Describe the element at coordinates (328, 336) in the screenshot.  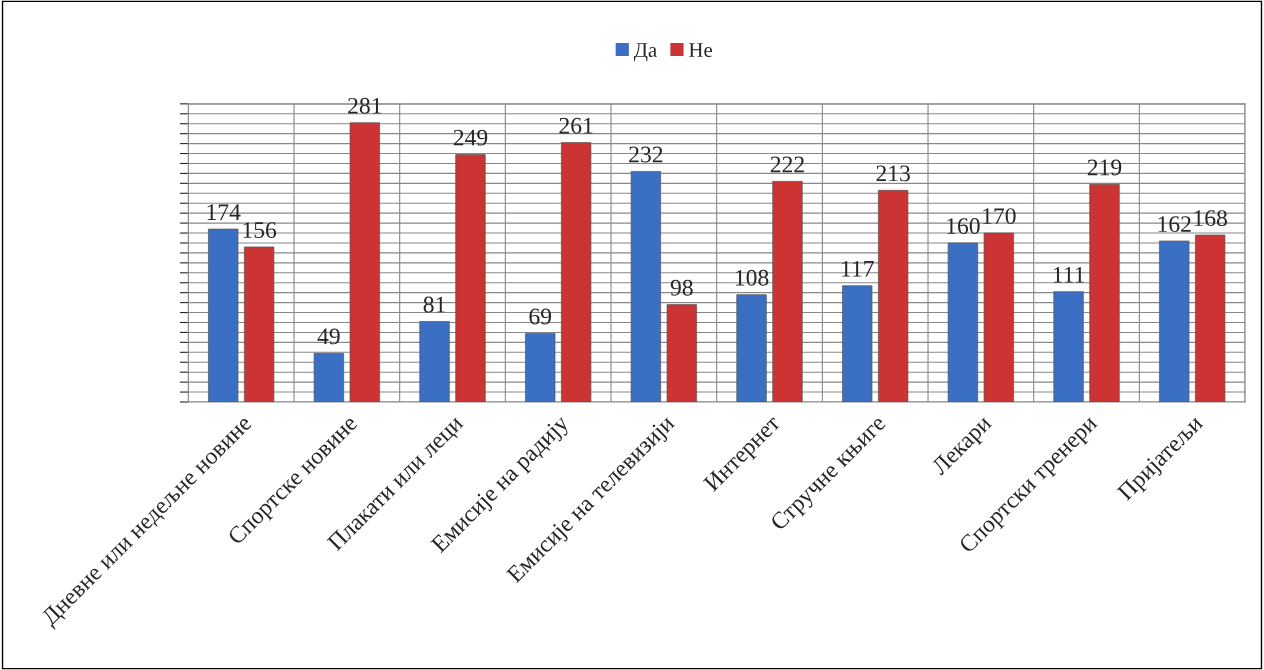
I see `data-label: 49` at that location.